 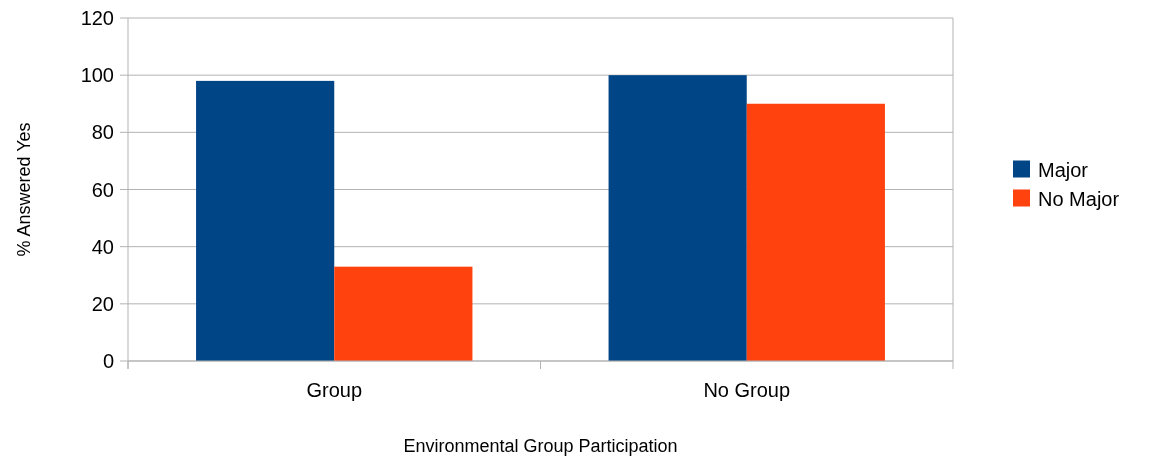 What do you see at coordinates (747, 390) in the screenshot?
I see `x-tick-label: No Group` at bounding box center [747, 390].